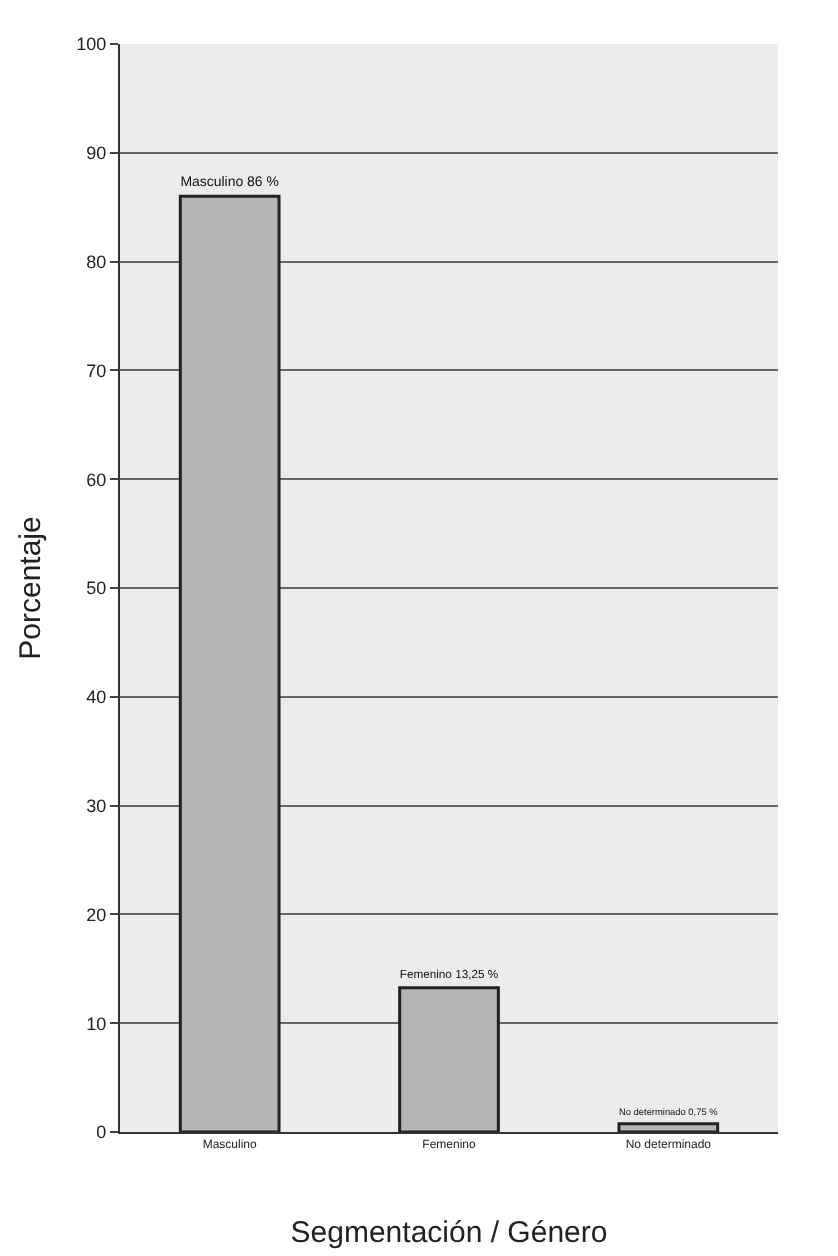 The height and width of the screenshot is (1256, 838). I want to click on y-tick-label: 70, so click(96, 370).